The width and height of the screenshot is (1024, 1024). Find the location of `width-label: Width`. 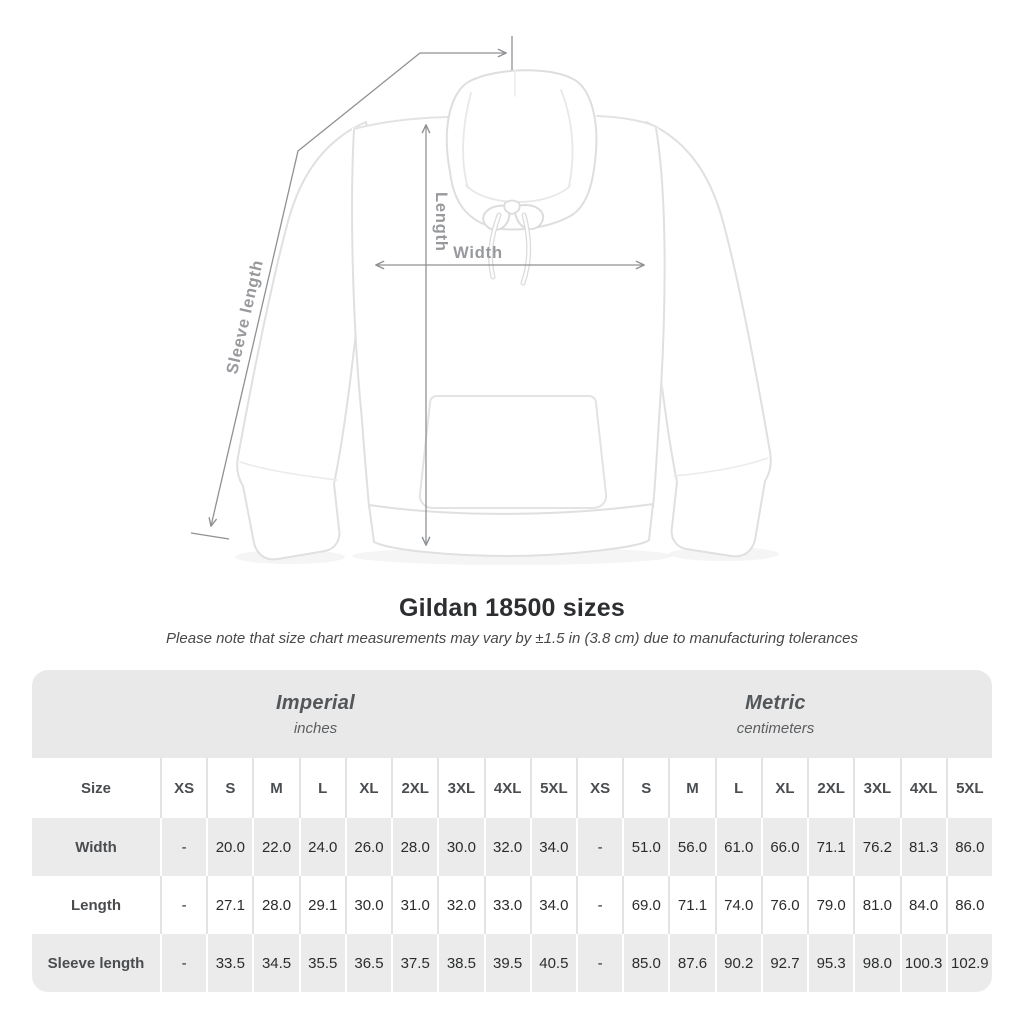

width-label: Width is located at coordinates (478, 253).